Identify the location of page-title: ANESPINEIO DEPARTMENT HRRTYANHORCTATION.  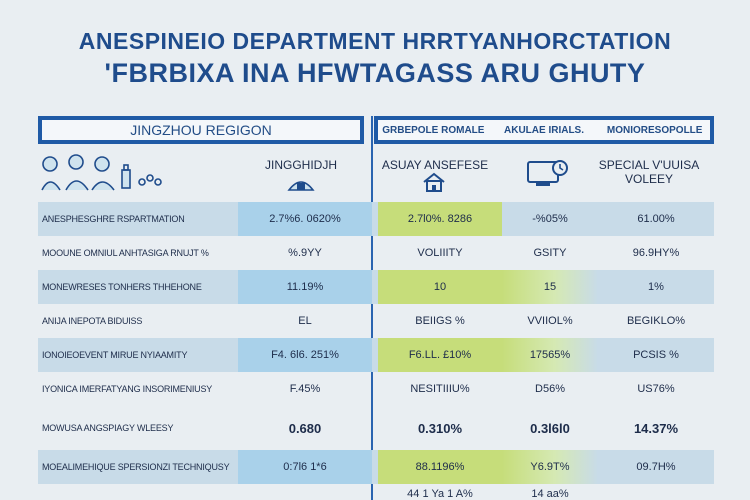
(375, 41).